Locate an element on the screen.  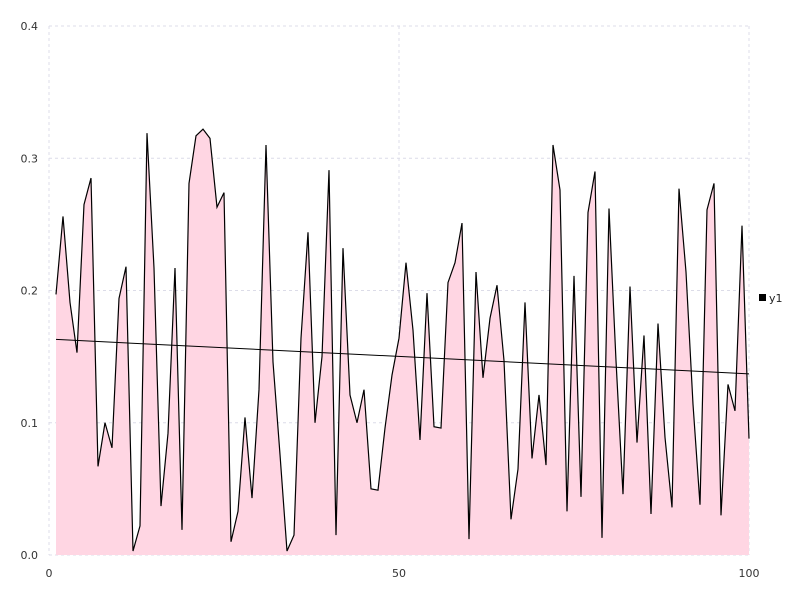
x-tick-label: 0 is located at coordinates (49, 573).